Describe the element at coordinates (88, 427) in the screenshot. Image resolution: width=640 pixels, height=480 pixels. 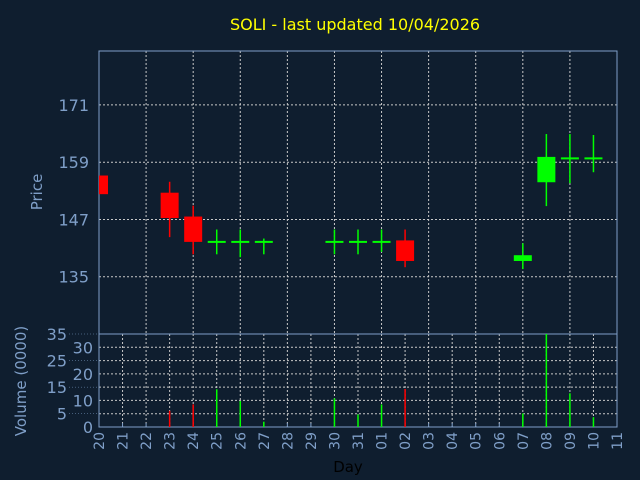
I see `volume-tick-label: 0` at that location.